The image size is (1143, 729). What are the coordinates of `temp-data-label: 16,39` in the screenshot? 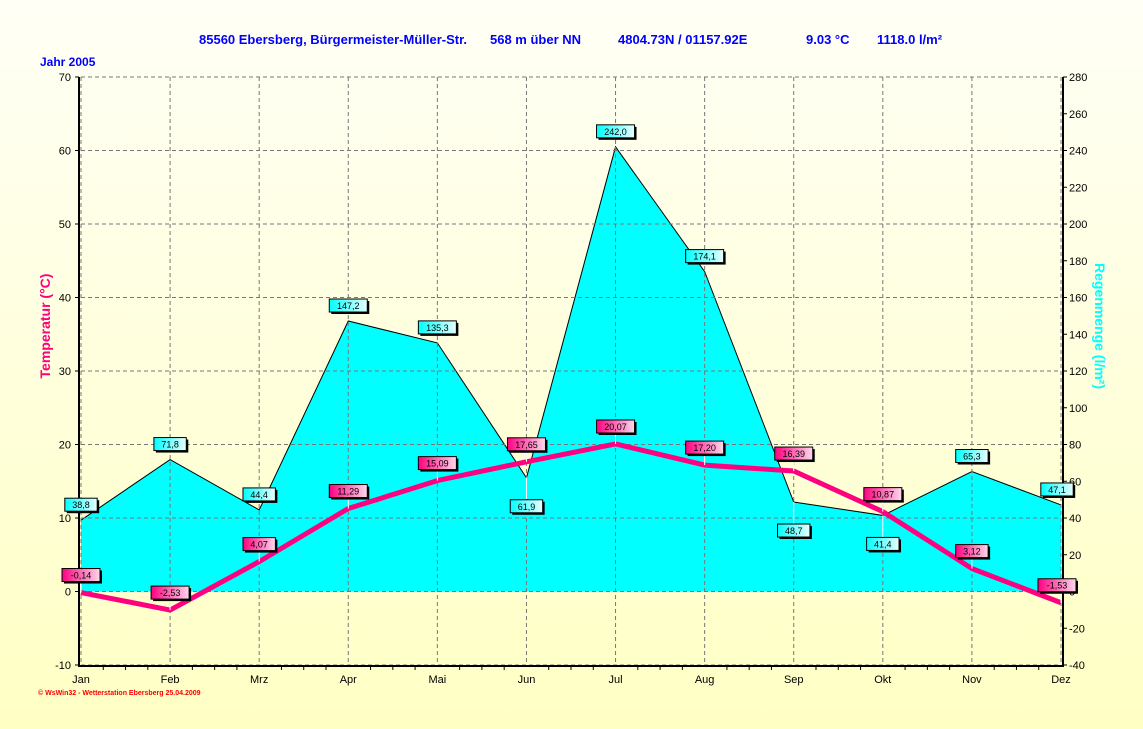 It's located at (793, 454).